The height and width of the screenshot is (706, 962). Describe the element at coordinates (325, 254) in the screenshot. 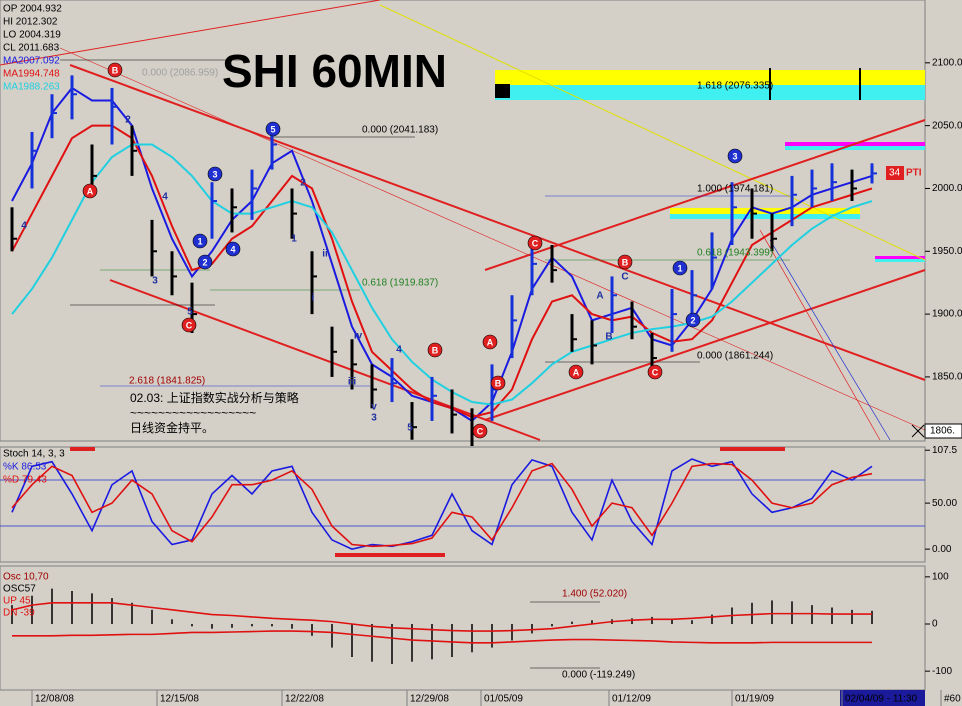

I see `wave-label: ii` at that location.